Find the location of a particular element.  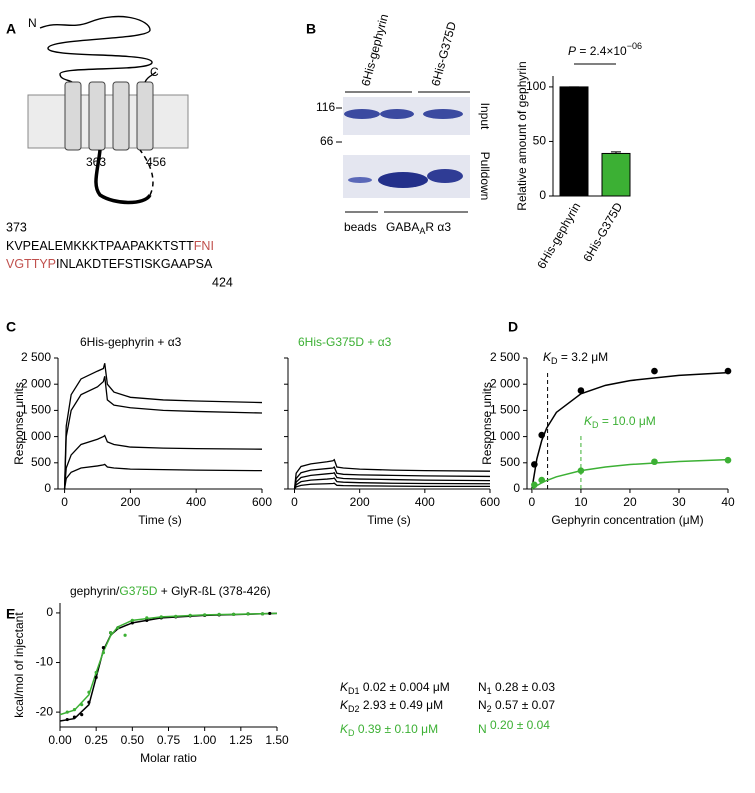

n-value: 0.57 ± 0.07 is located at coordinates (524, 705).